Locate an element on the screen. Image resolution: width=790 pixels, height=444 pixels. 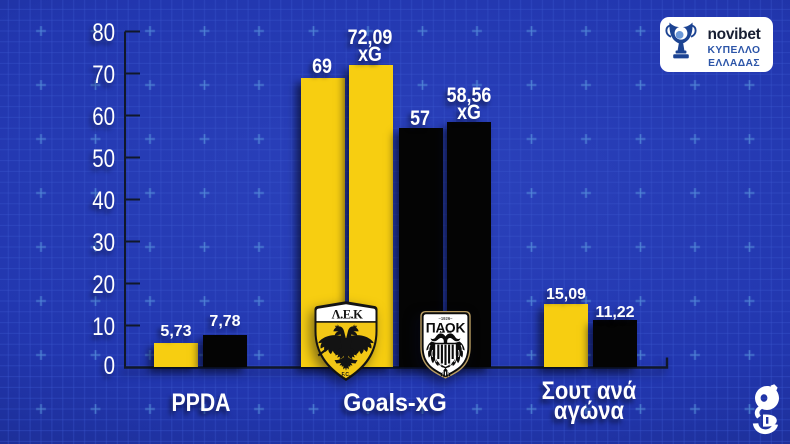
svg-text: Λ.Ε.Κ is located at coordinates (347, 315).